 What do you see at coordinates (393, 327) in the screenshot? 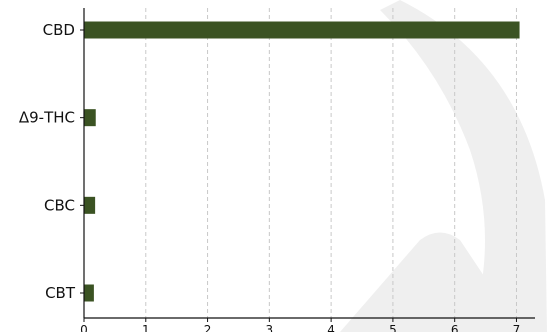
I see `x-tick-label-5: 5` at bounding box center [393, 327].